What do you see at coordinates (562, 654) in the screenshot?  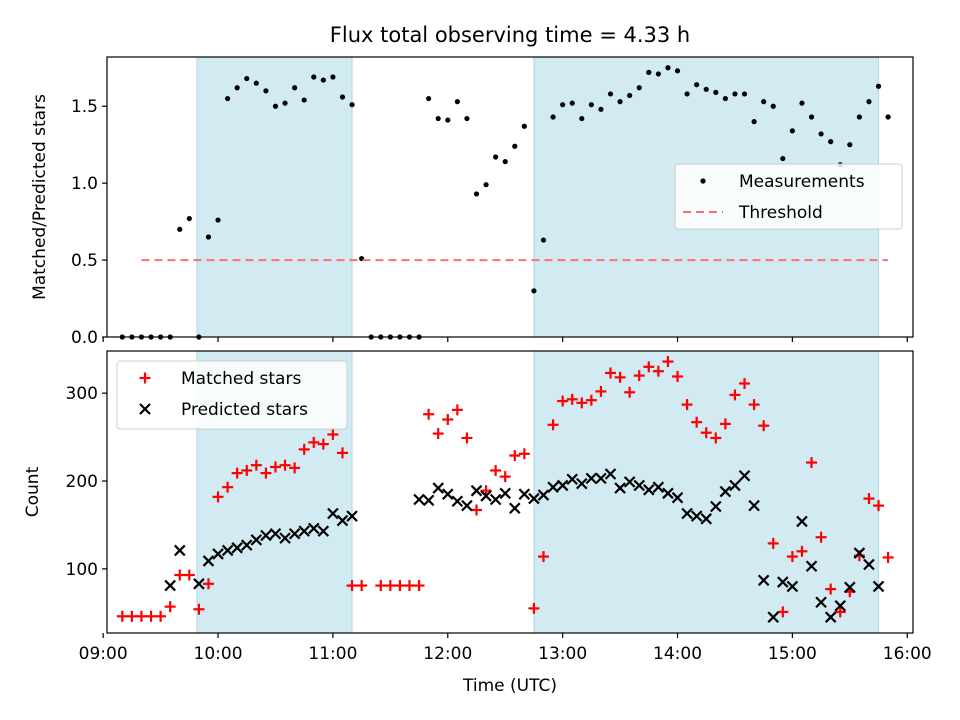 I see `x-tick-label: 13:00` at bounding box center [562, 654].